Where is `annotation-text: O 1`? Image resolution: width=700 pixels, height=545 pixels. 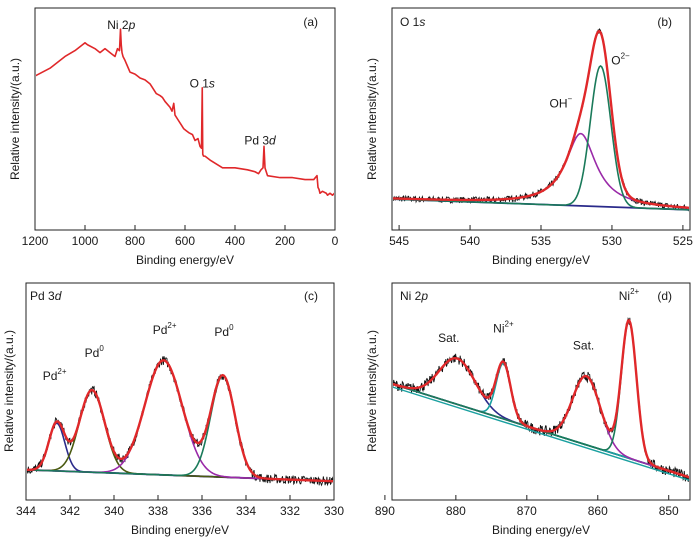 annotation-text: O 1 is located at coordinates (200, 84).